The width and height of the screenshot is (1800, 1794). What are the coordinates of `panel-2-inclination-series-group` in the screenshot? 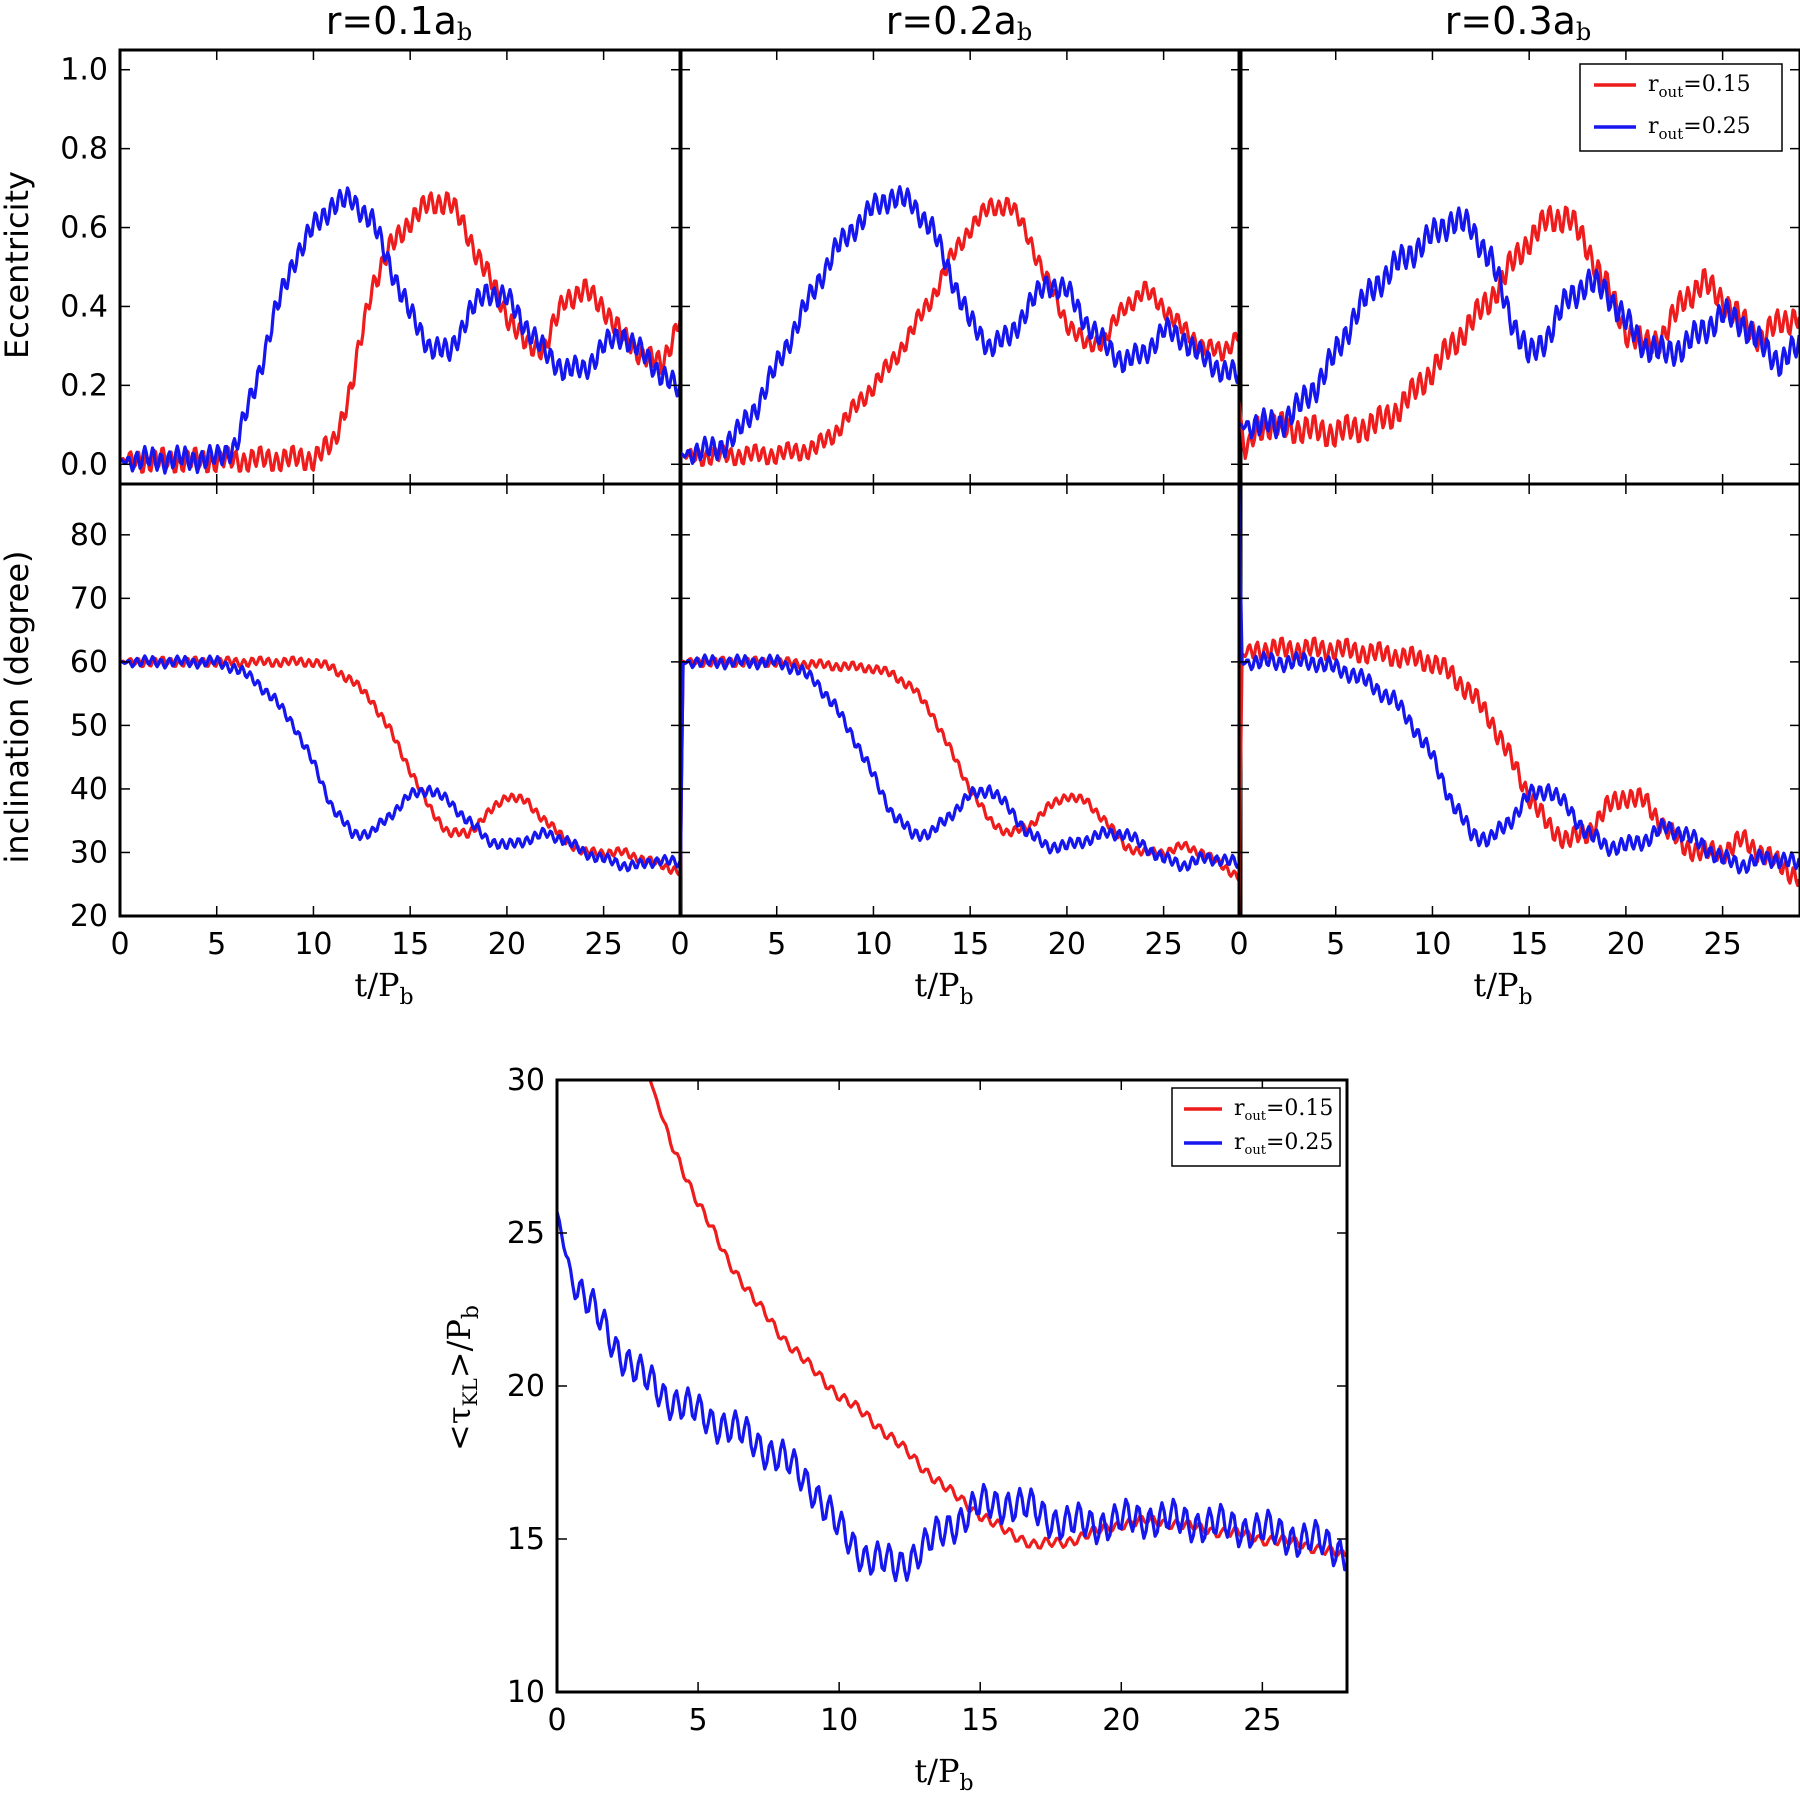 It's located at (960, 784).